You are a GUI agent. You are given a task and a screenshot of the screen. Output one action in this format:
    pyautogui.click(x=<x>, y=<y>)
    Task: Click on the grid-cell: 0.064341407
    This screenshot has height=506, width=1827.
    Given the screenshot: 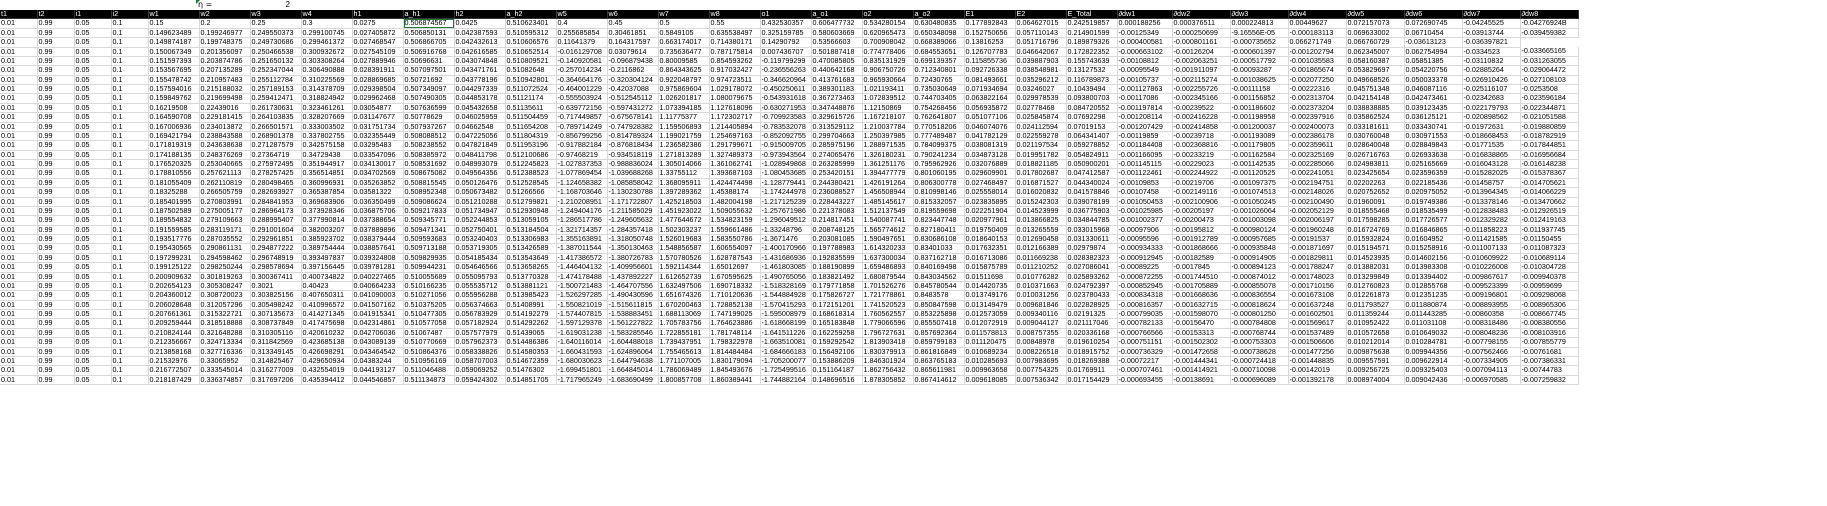 What is the action you would take?
    pyautogui.click(x=1092, y=136)
    